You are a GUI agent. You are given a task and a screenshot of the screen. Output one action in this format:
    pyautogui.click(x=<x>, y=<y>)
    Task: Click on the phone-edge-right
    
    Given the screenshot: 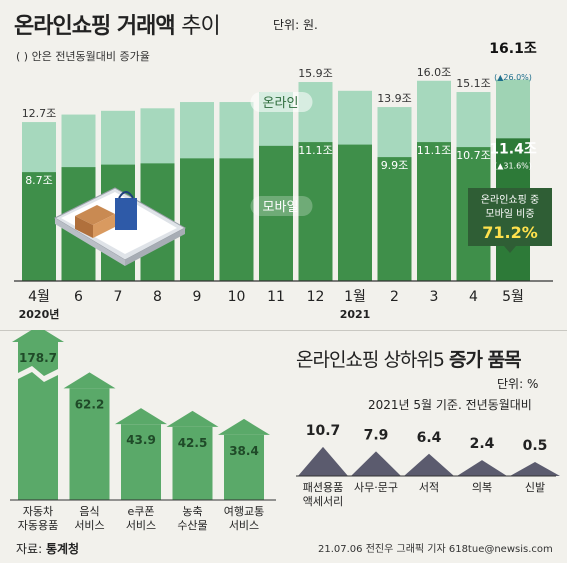 What is the action you would take?
    pyautogui.click(x=155, y=247)
    